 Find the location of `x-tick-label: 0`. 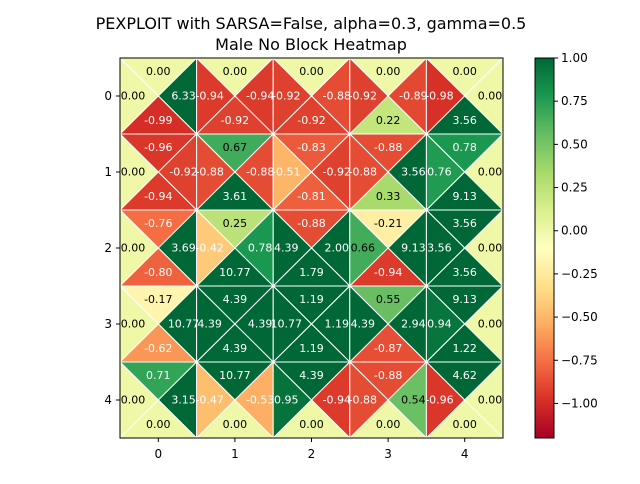

x-tick-label: 0 is located at coordinates (158, 454).